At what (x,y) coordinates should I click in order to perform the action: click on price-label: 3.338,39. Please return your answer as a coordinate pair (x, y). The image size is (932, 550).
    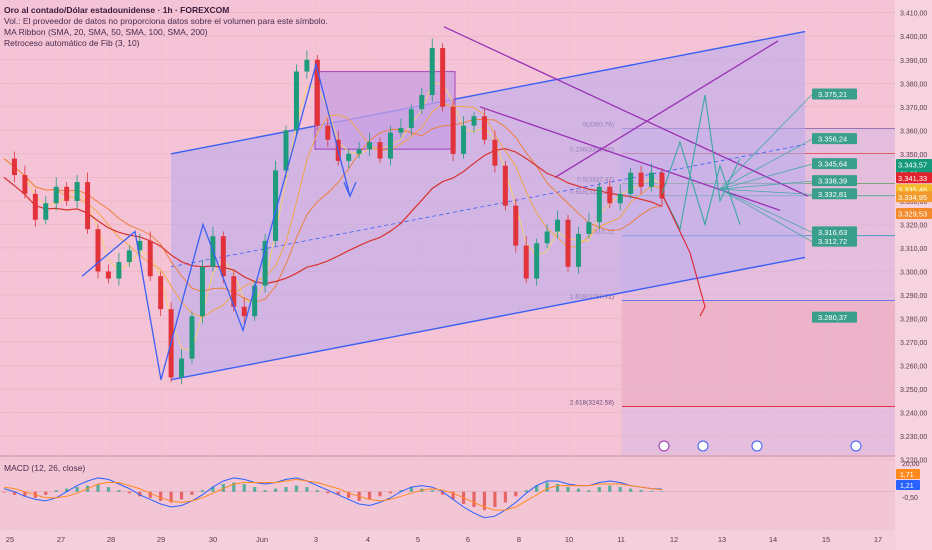
    Looking at the image, I should click on (834, 181).